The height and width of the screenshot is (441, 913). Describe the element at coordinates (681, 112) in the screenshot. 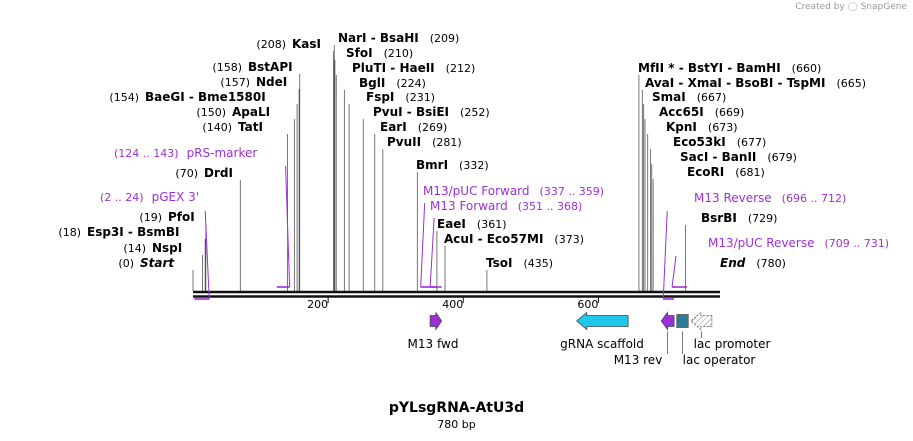

I see `enzyme-acc65i: Acc65I` at that location.